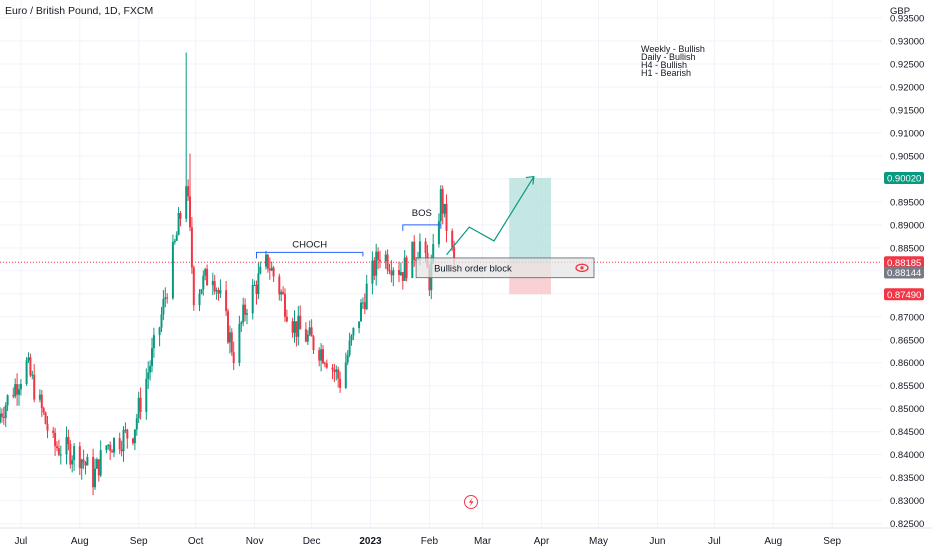  I want to click on arrow-head, so click(530, 180).